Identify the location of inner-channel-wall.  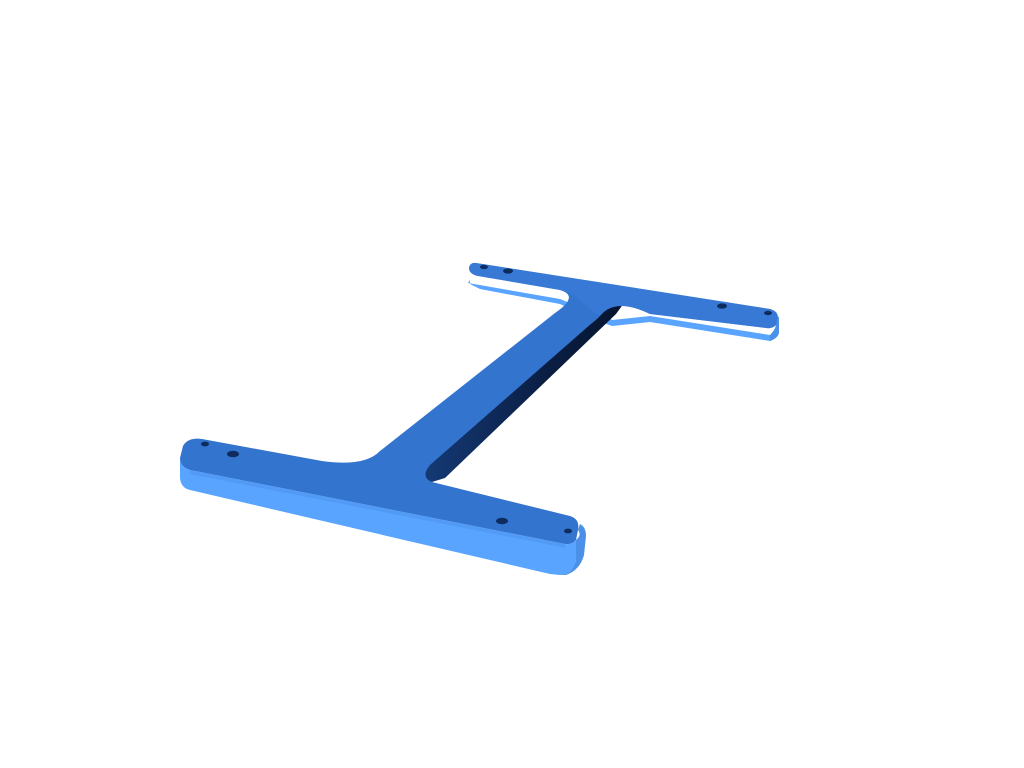
(520, 392).